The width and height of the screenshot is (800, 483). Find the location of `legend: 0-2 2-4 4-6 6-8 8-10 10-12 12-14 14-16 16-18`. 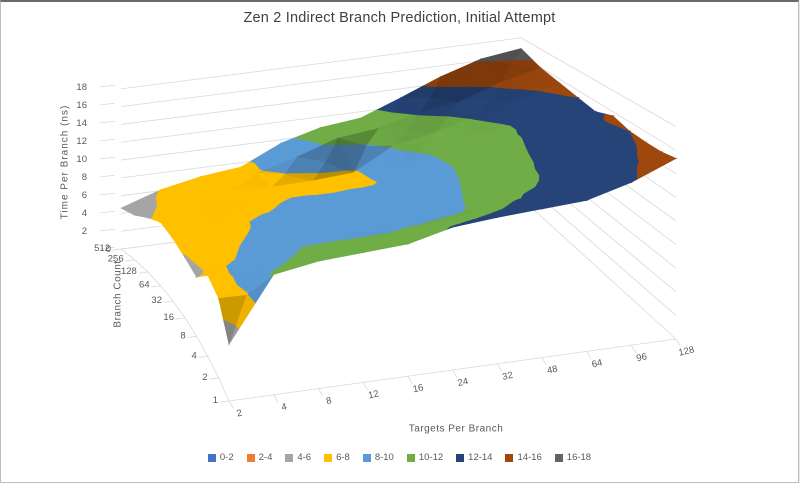

legend: 0-2 2-4 4-6 6-8 8-10 10-12 12-14 14-16 16-18 is located at coordinates (399, 457).